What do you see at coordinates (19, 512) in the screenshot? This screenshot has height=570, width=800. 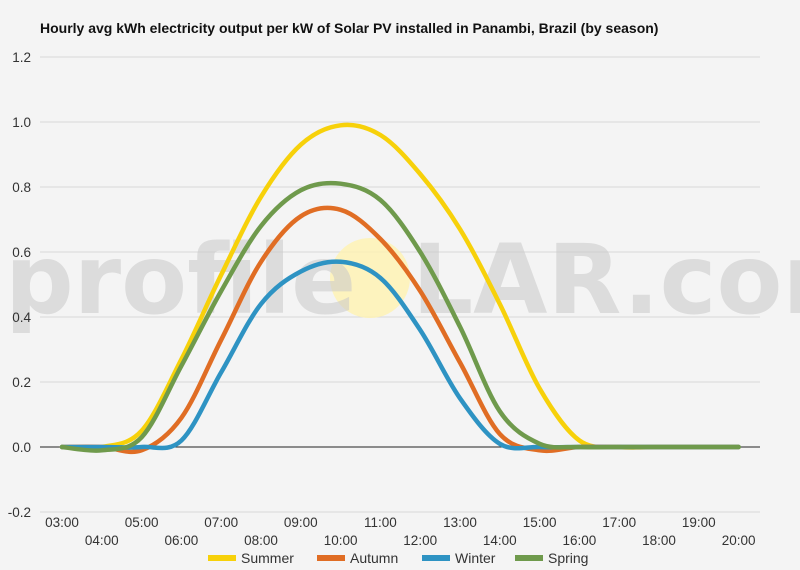 I see `y-tick-label: -0.2` at bounding box center [19, 512].